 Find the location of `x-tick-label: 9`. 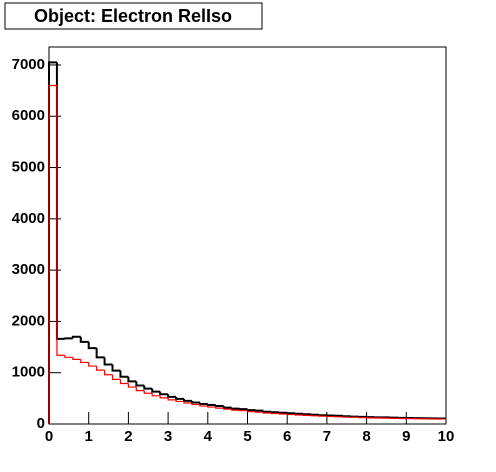

x-tick-label: 9 is located at coordinates (406, 436).